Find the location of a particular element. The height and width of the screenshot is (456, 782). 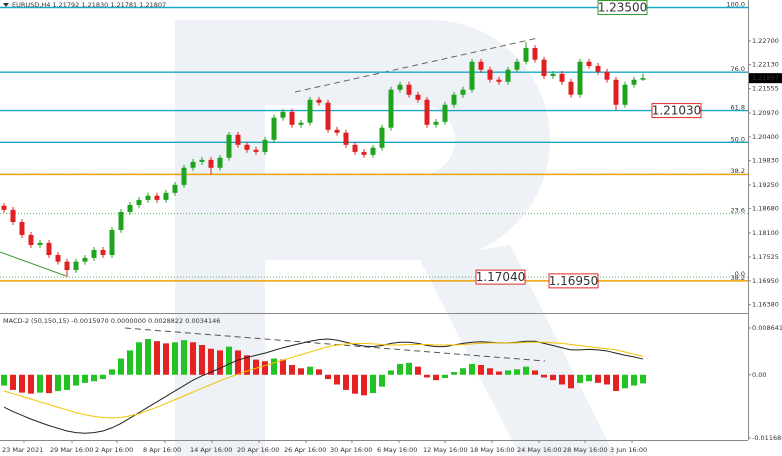

x-tick-label: 8 Apr 16:00 is located at coordinates (162, 450).